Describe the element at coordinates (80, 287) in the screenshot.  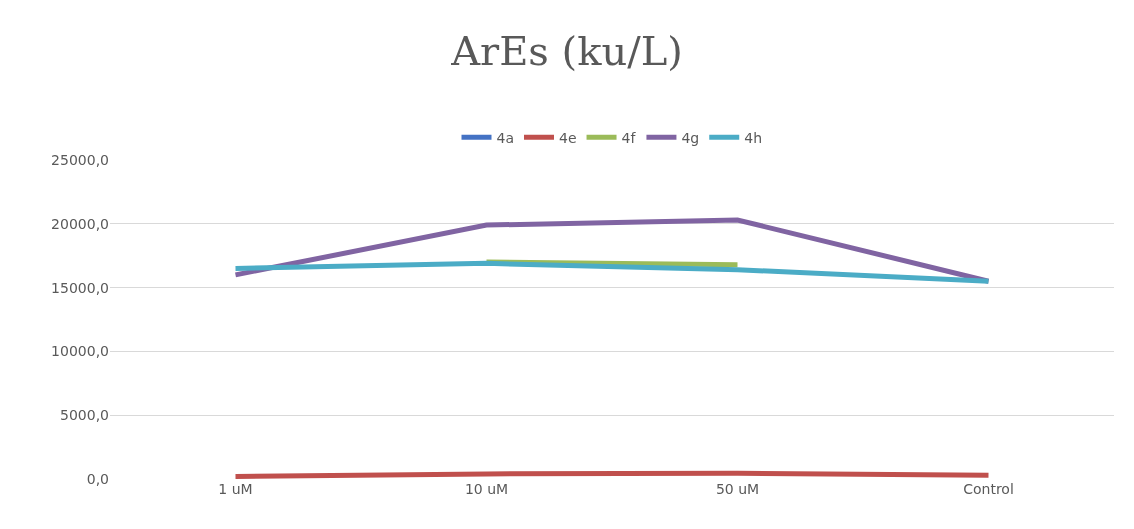
I see `y-tick-label: 15000,0` at that location.